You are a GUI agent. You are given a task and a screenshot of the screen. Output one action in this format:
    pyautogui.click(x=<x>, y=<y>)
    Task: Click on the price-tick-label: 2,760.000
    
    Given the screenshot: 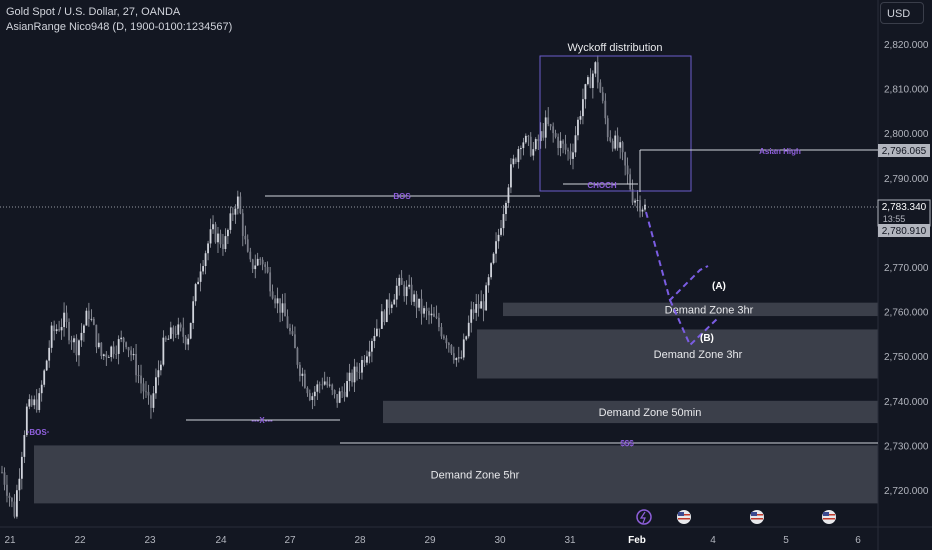 What is the action you would take?
    pyautogui.click(x=906, y=313)
    